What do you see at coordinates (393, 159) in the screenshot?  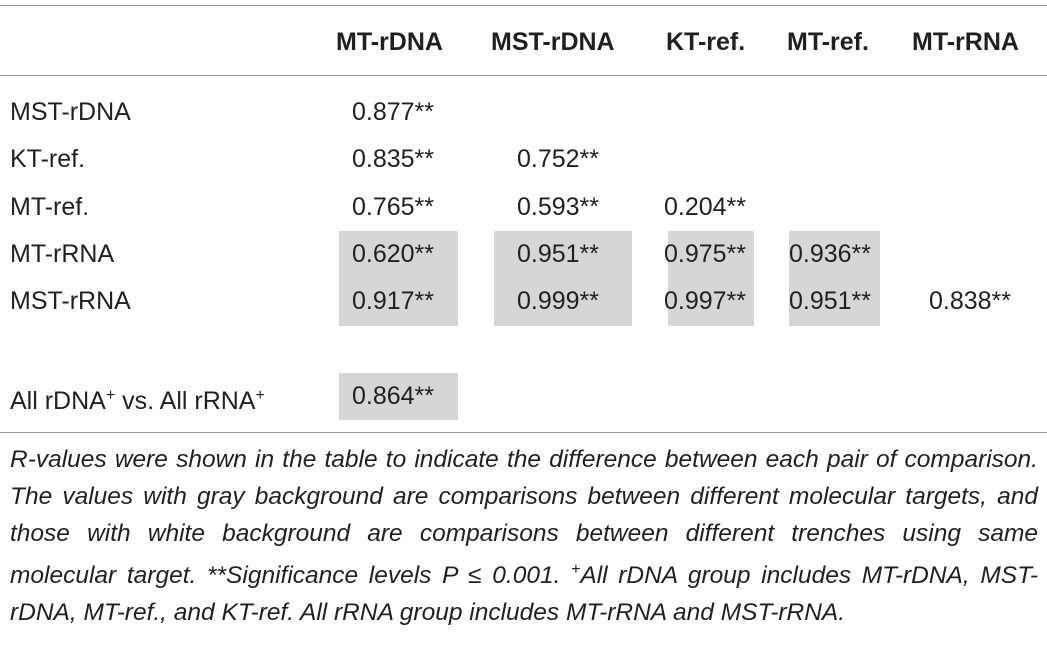 I see `cell: 0.835**` at bounding box center [393, 159].